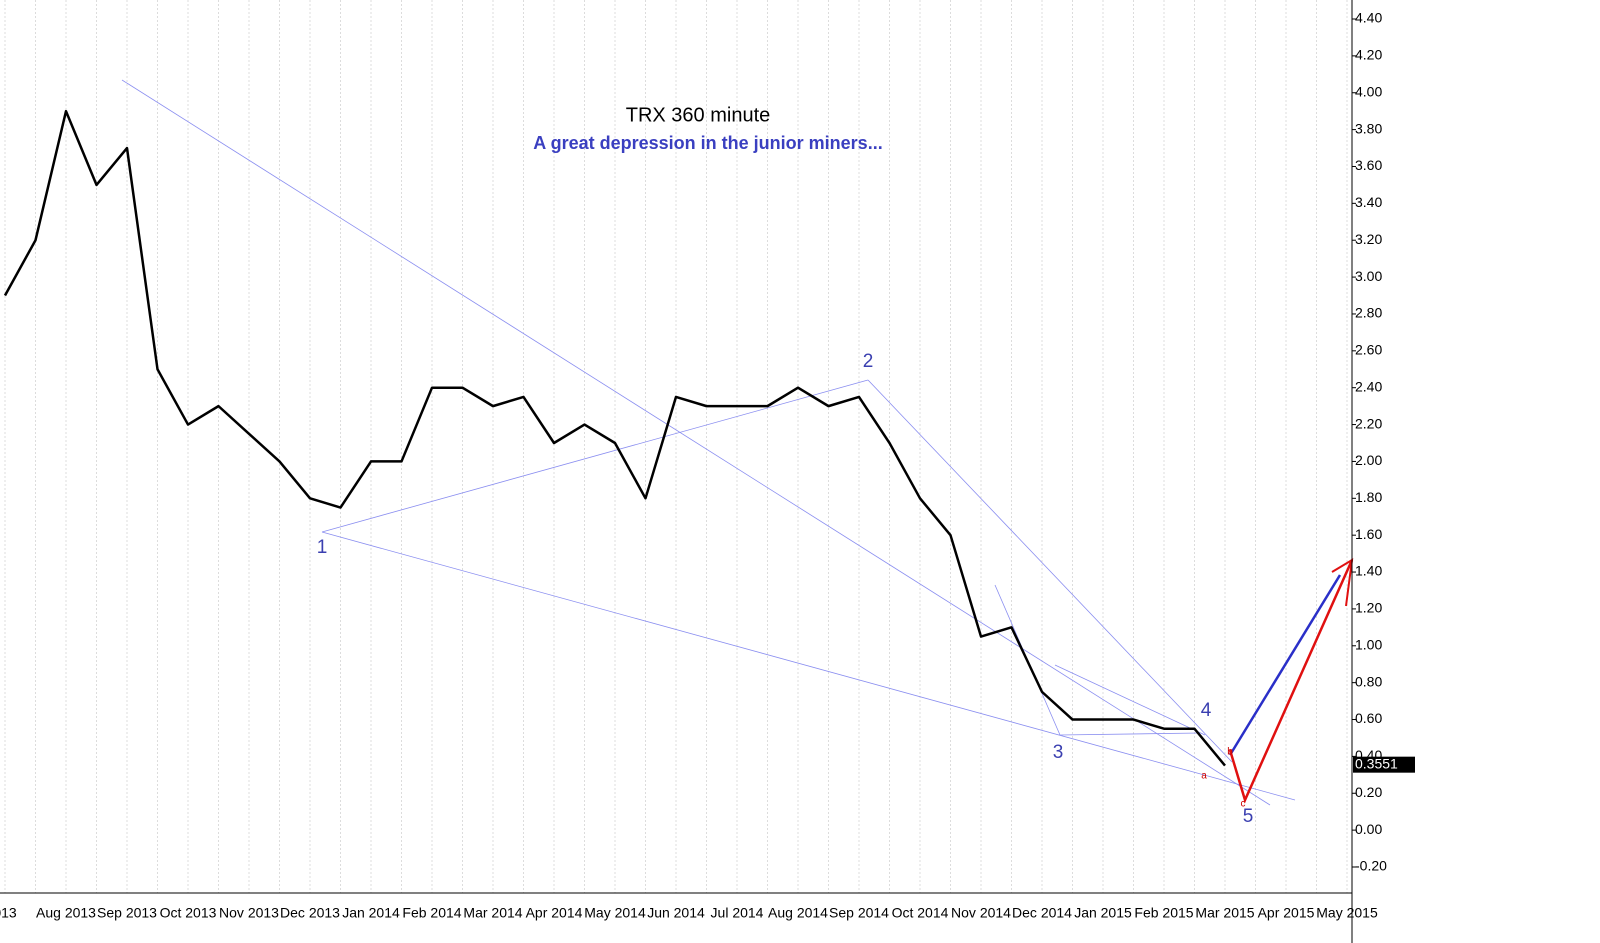 Image resolution: width=1600 pixels, height=943 pixels. What do you see at coordinates (1224, 913) in the screenshot?
I see `x-tick-label: Mar 2015` at bounding box center [1224, 913].